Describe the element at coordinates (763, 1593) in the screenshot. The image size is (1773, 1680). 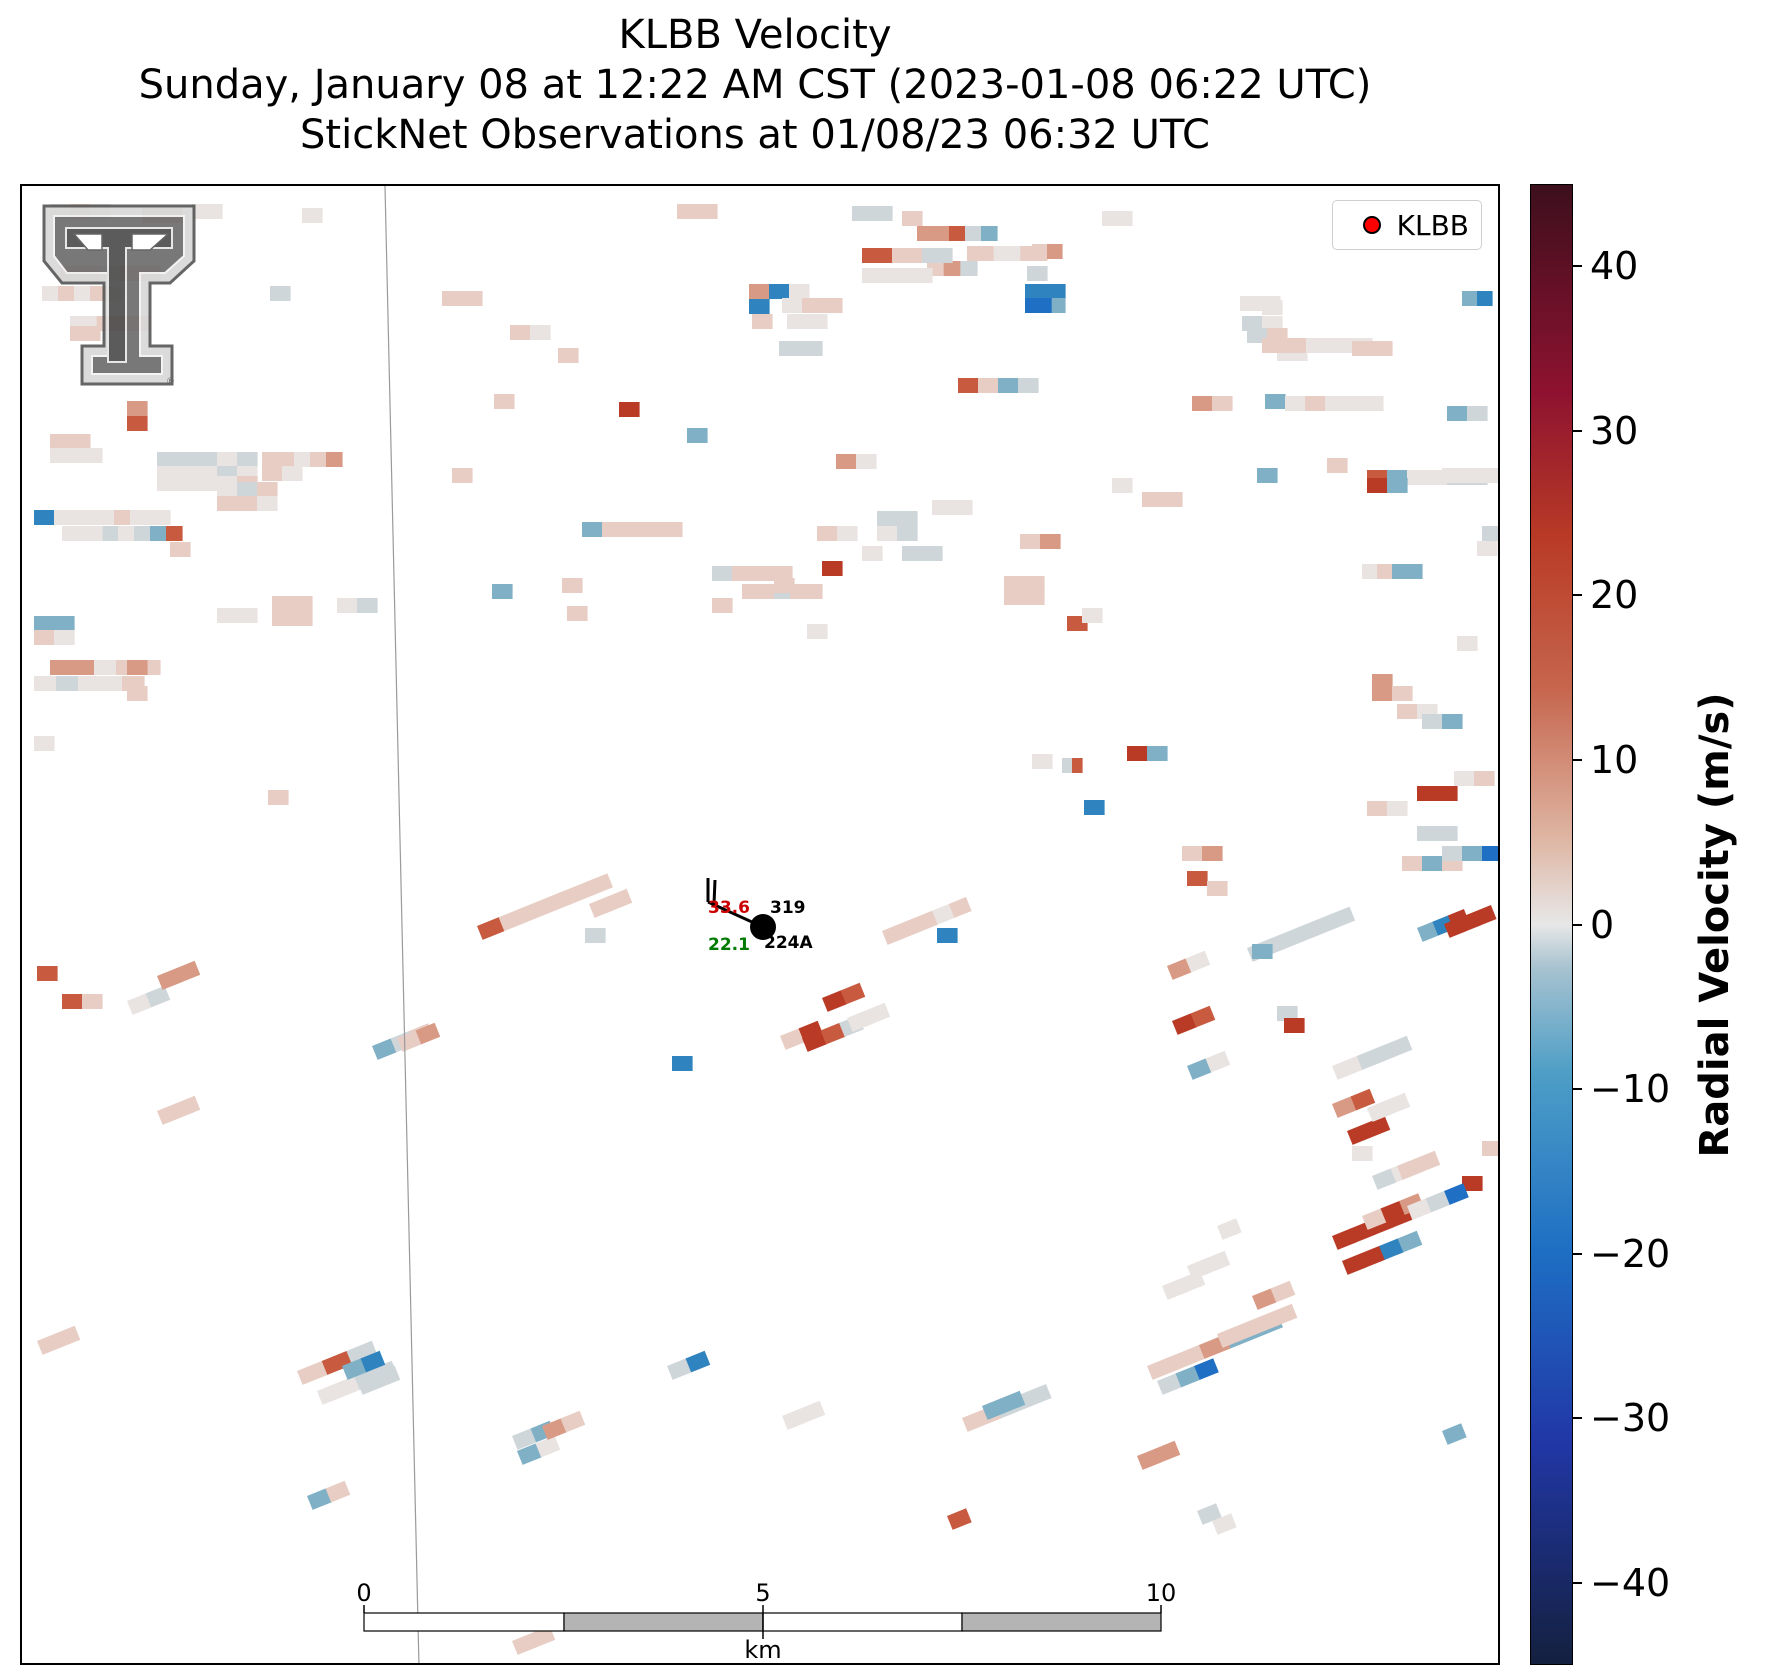
I see `scale-label-5: 5` at that location.